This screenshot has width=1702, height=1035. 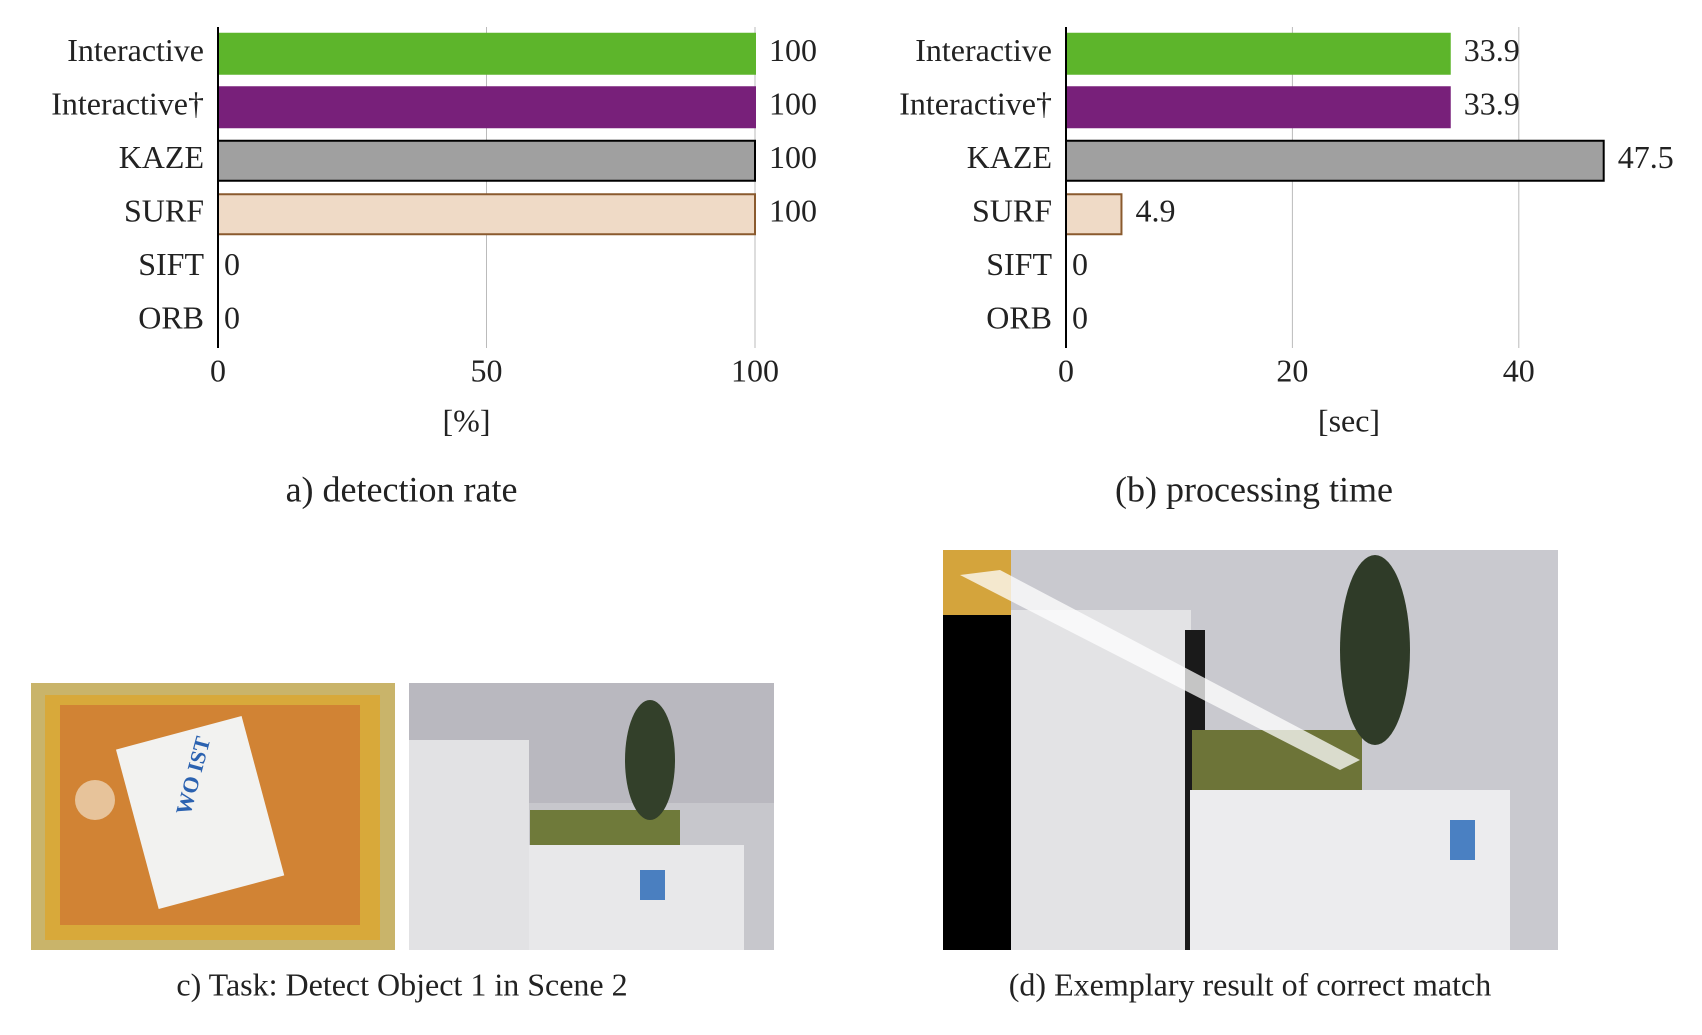 What do you see at coordinates (1292, 370) in the screenshot?
I see `x-tick-label: 20` at bounding box center [1292, 370].